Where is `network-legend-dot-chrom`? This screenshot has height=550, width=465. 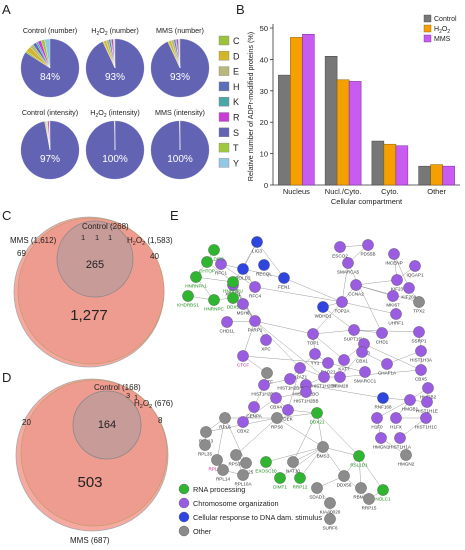
network-legend-dot-chrom is located at coordinates (184, 503).